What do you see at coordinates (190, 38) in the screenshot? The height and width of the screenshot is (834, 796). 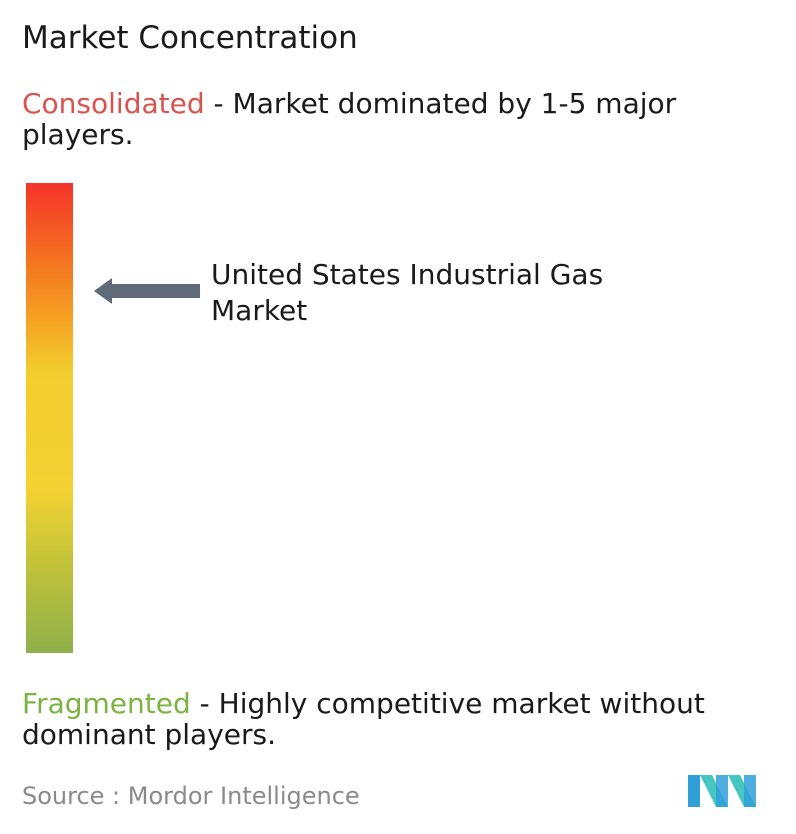 I see `chart-title: Market Concentration` at bounding box center [190, 38].